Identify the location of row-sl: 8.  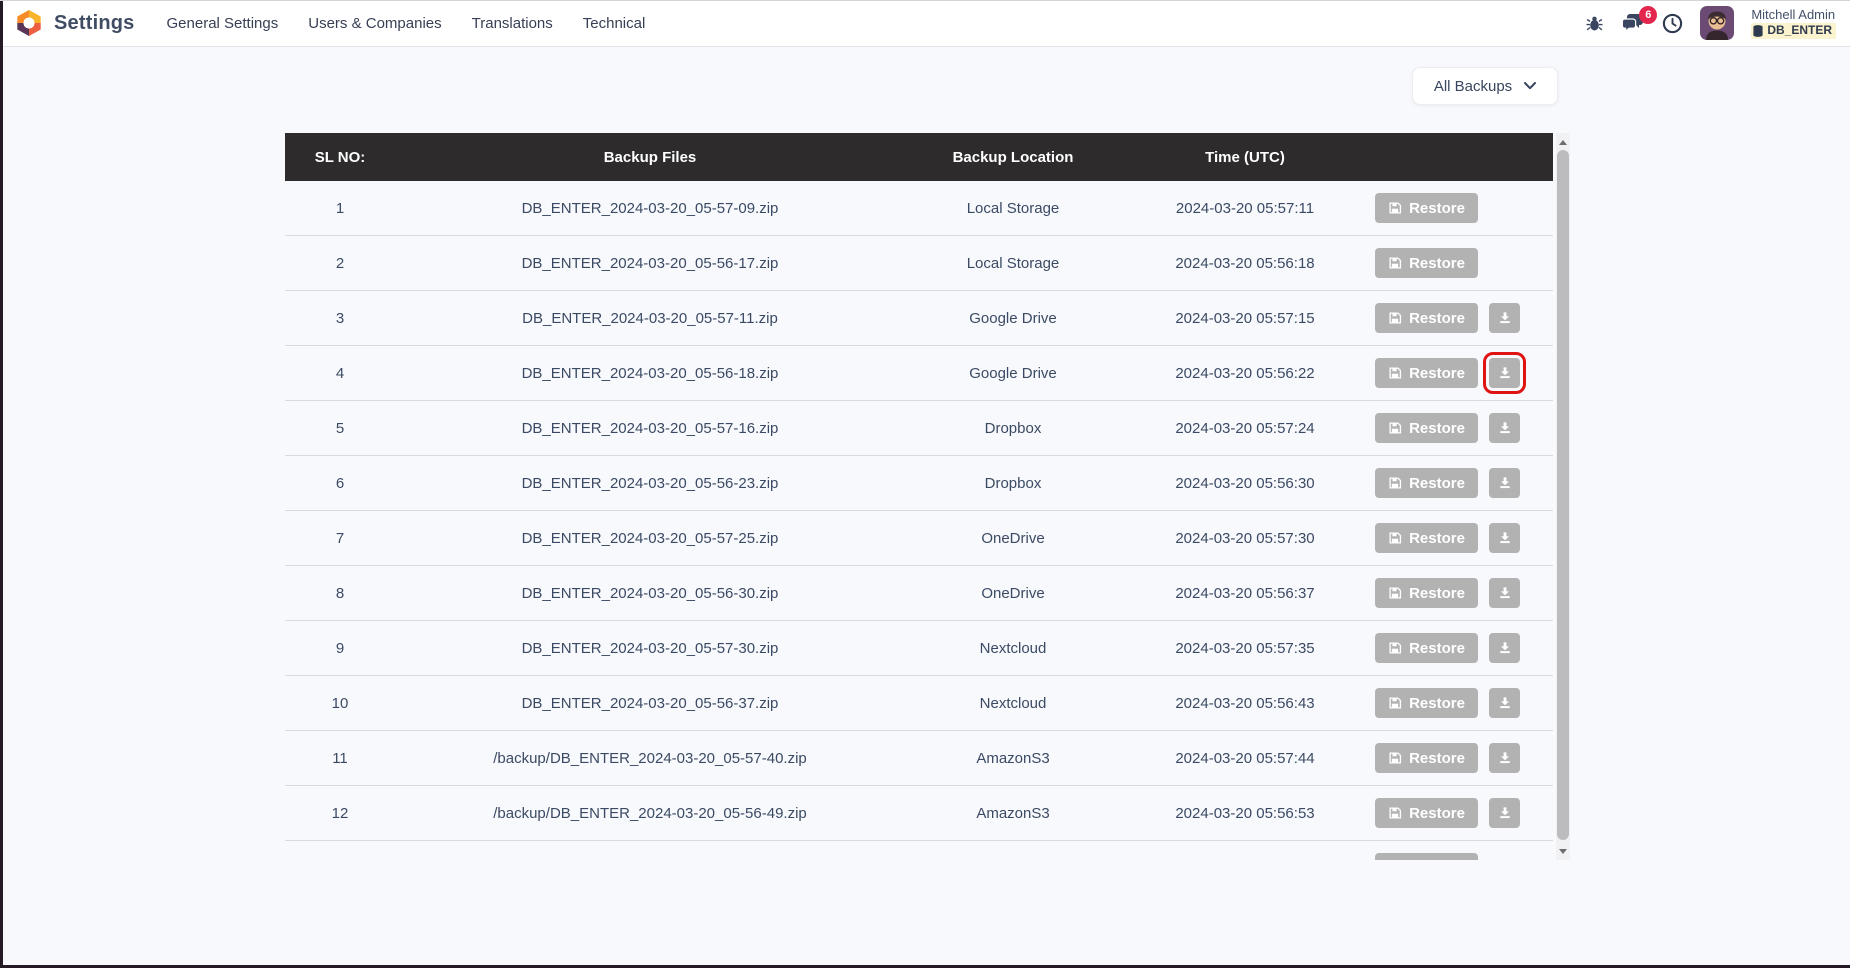
(340, 593).